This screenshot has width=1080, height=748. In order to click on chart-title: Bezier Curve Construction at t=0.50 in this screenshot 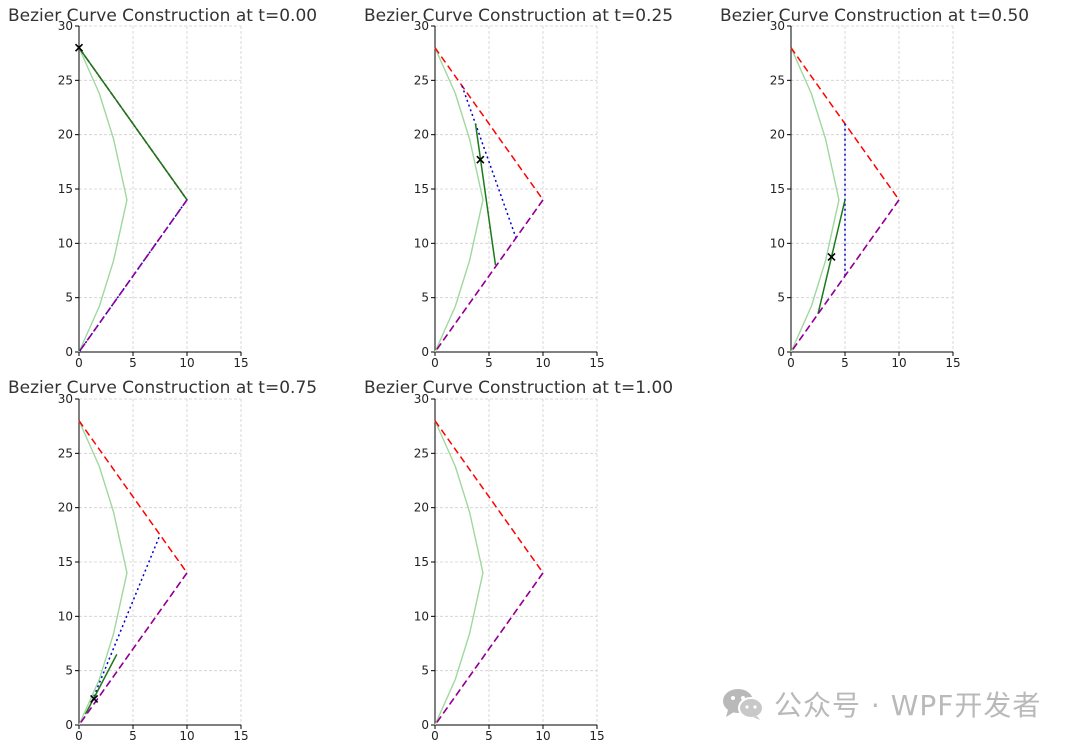, I will do `click(874, 16)`.